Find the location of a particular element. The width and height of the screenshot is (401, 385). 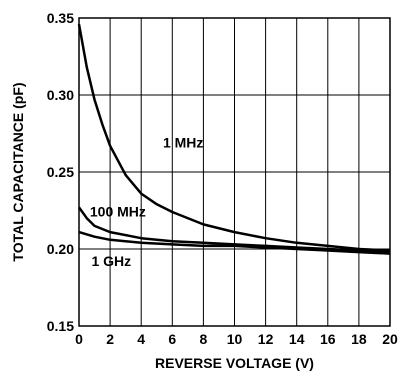

x-tick-label: 12 is located at coordinates (266, 339).